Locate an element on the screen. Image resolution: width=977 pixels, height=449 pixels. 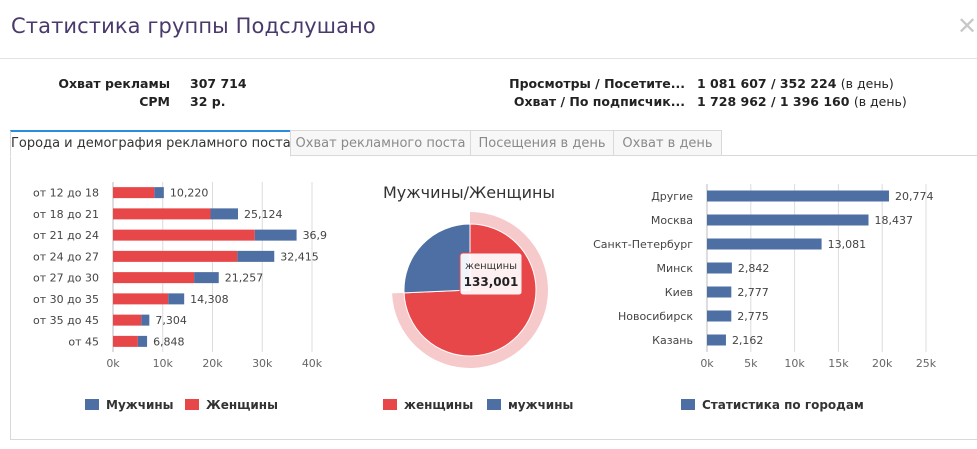
legend-city: Статистика по городам is located at coordinates (772, 405).